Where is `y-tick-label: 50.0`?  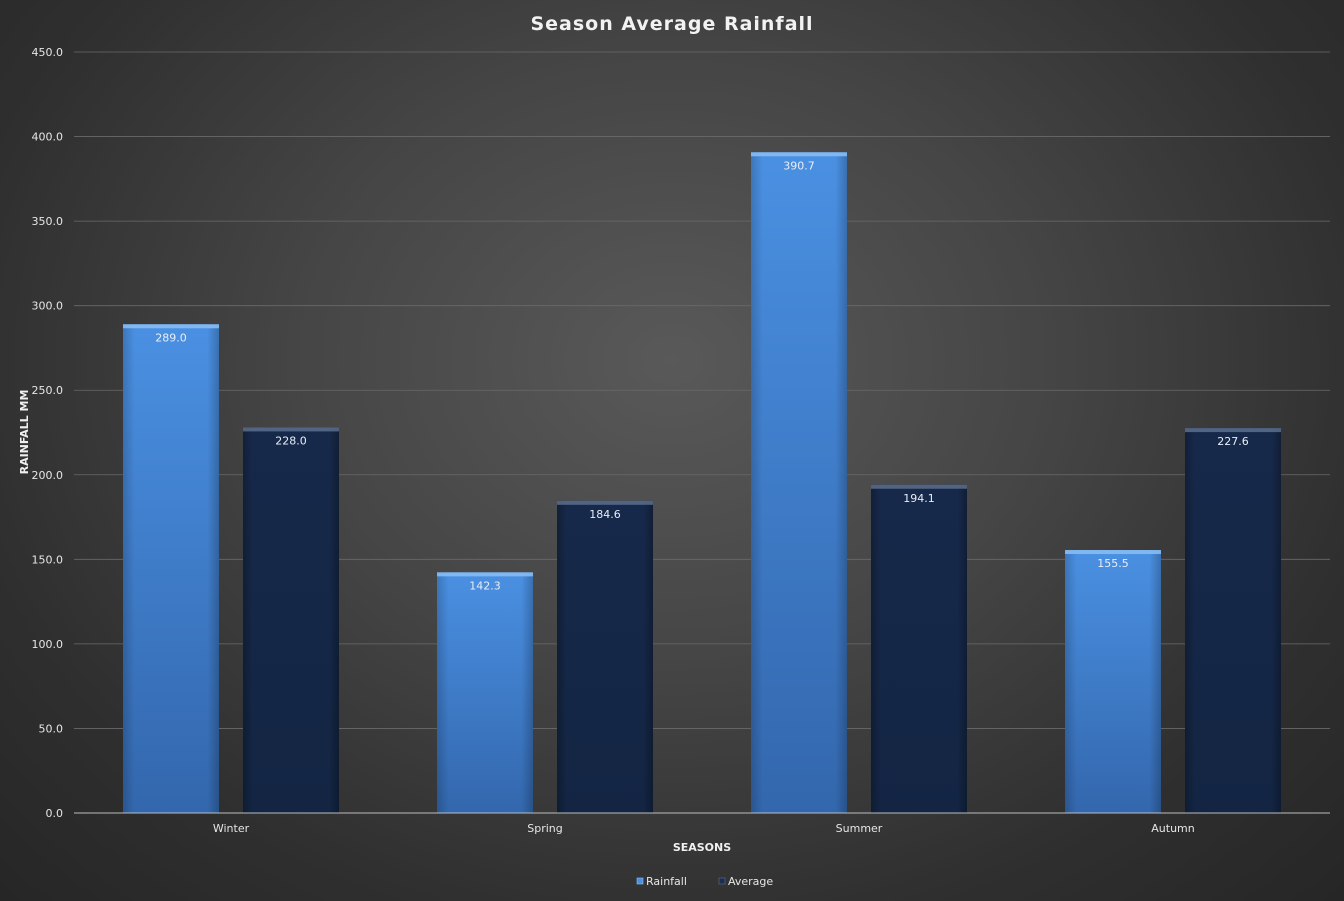 y-tick-label: 50.0 is located at coordinates (51, 728).